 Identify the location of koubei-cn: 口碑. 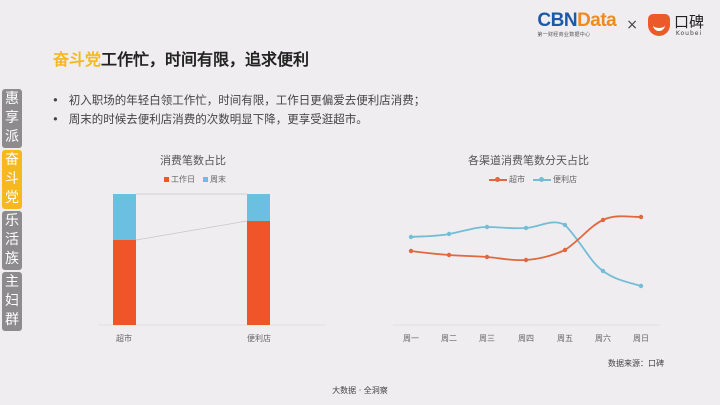
(688, 21).